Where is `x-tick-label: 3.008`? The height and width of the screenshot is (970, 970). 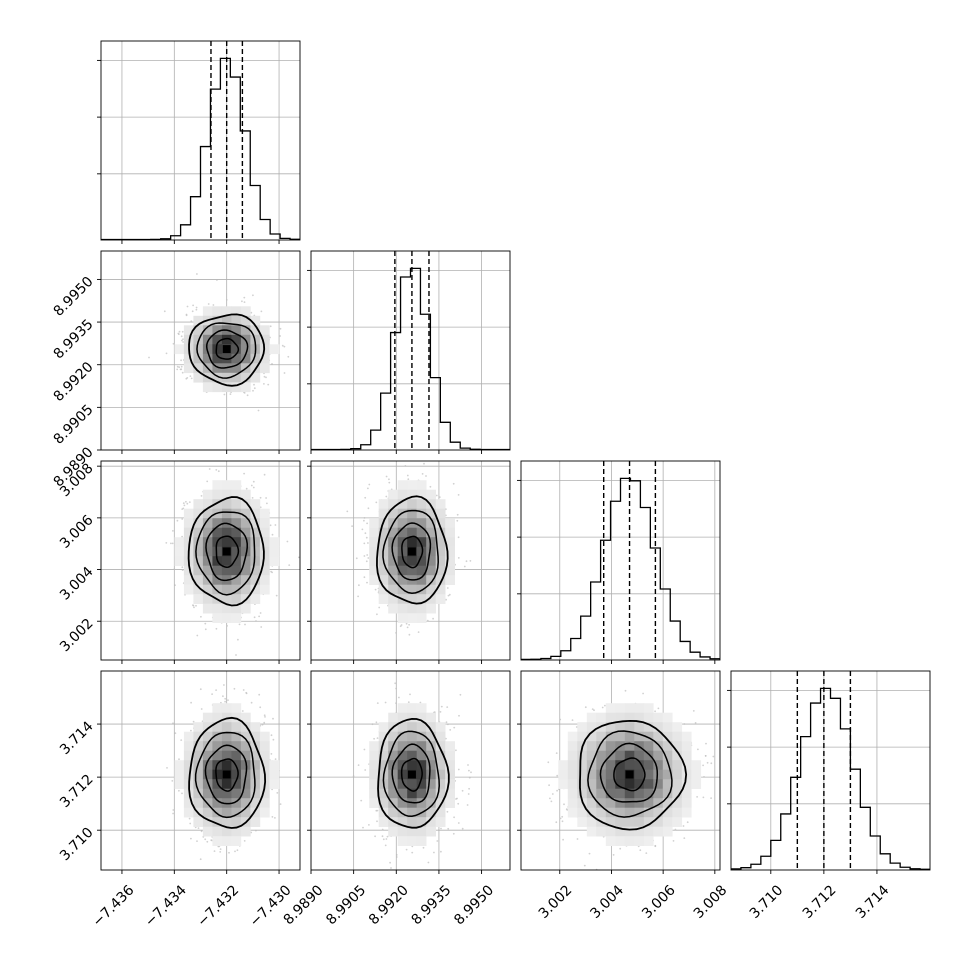
x-tick-label: 3.008 is located at coordinates (711, 902).